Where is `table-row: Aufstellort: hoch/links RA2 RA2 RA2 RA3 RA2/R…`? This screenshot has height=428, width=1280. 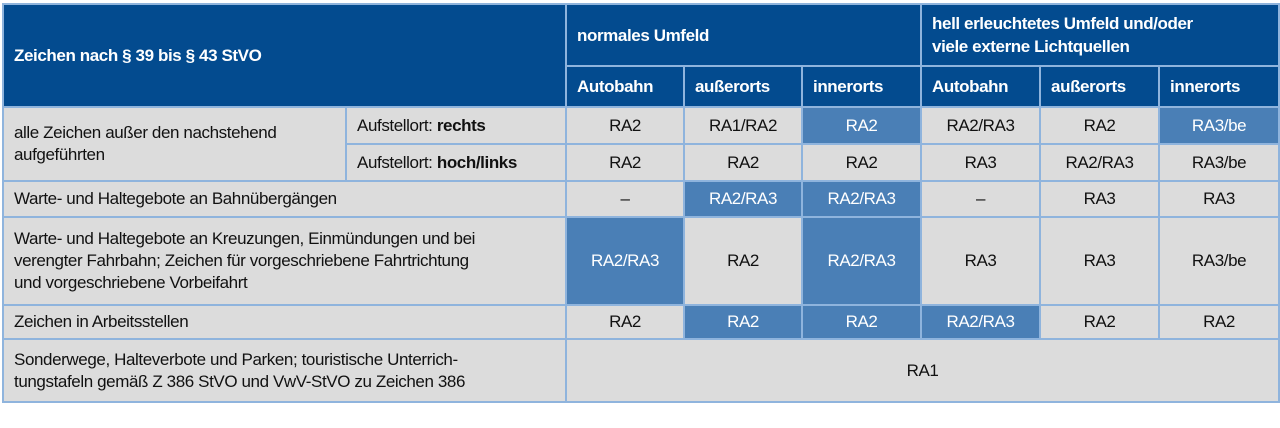
table-row: Aufstellort: hoch/links RA2 RA2 RA2 RA3 RA2/R… is located at coordinates (641, 162).